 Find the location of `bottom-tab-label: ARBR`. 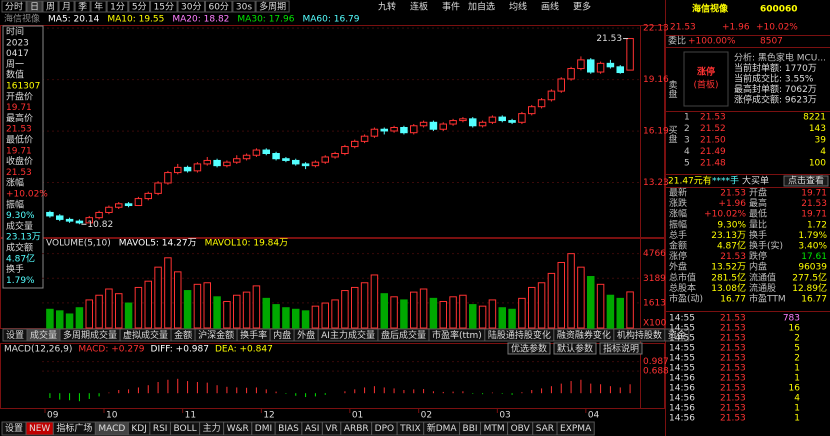

bottom-tab-label: ARBR is located at coordinates (356, 429).